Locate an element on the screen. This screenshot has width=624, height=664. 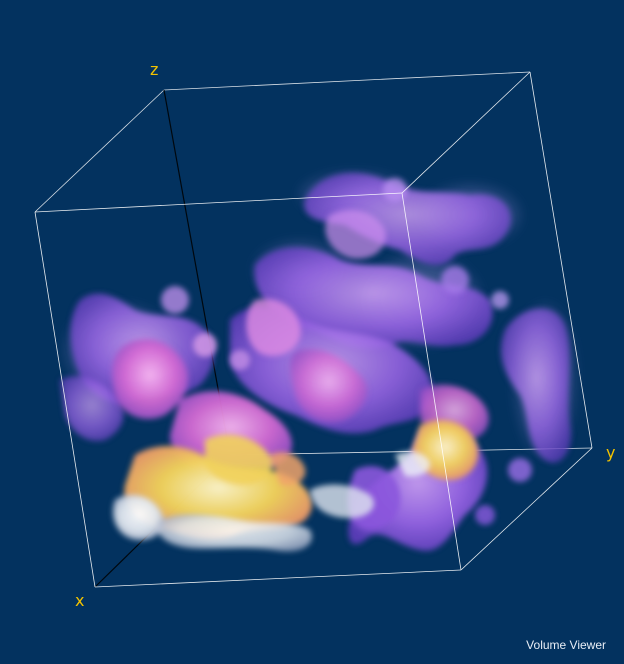
y-axis-label: y is located at coordinates (611, 452).